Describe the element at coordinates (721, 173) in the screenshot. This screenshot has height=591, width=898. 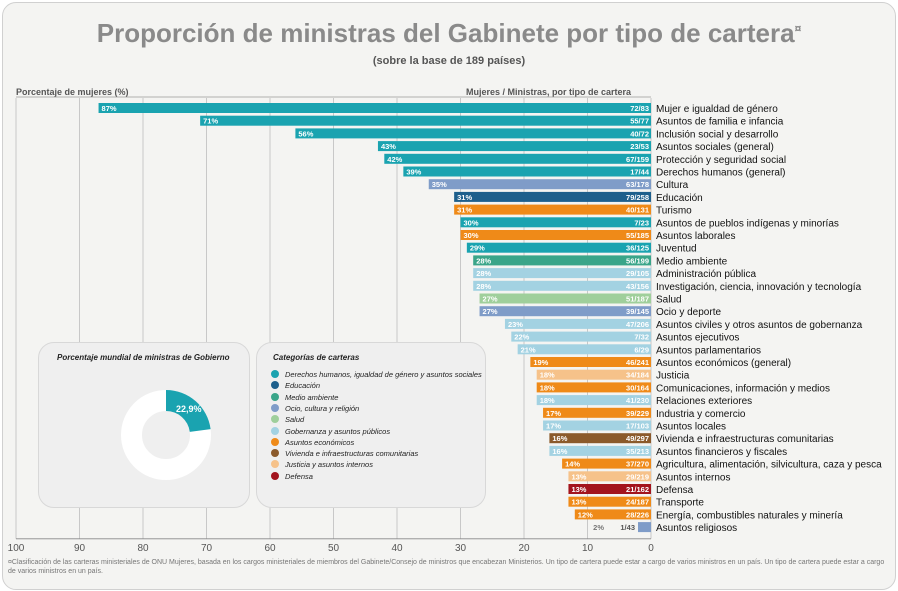
I see `category-label: Derechos humanos (general)` at that location.